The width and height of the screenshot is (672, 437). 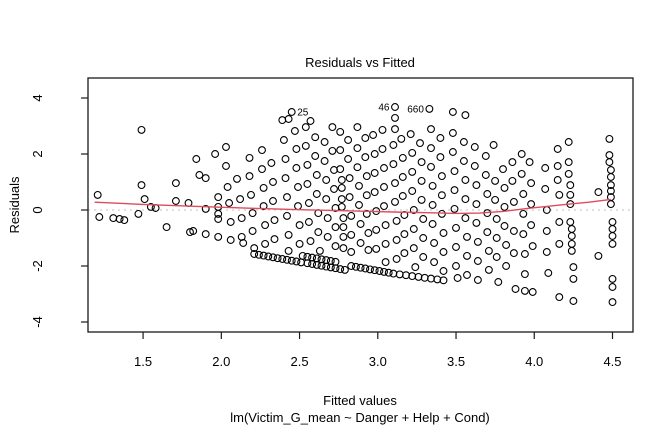 What do you see at coordinates (360, 62) in the screenshot?
I see `plot-title: Residuals vs Fitted` at bounding box center [360, 62].